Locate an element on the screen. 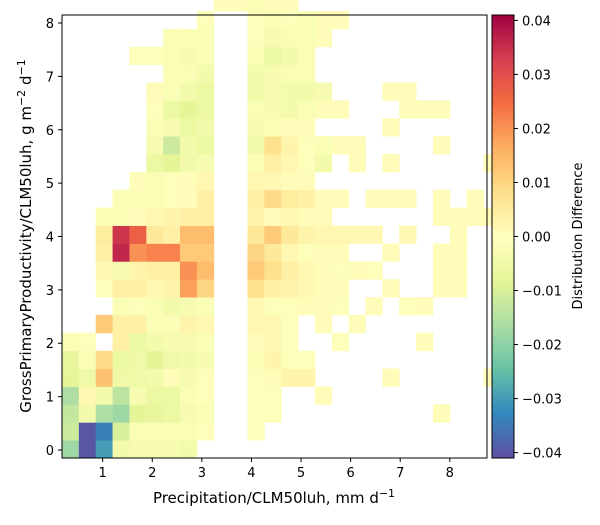  x-tick-label: 7 is located at coordinates (400, 473).